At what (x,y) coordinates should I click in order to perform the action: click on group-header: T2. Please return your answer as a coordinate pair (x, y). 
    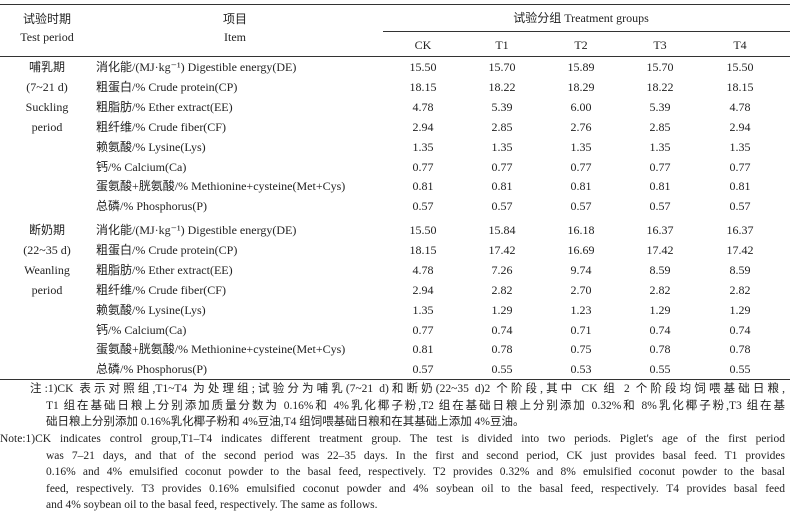
    Looking at the image, I should click on (581, 45).